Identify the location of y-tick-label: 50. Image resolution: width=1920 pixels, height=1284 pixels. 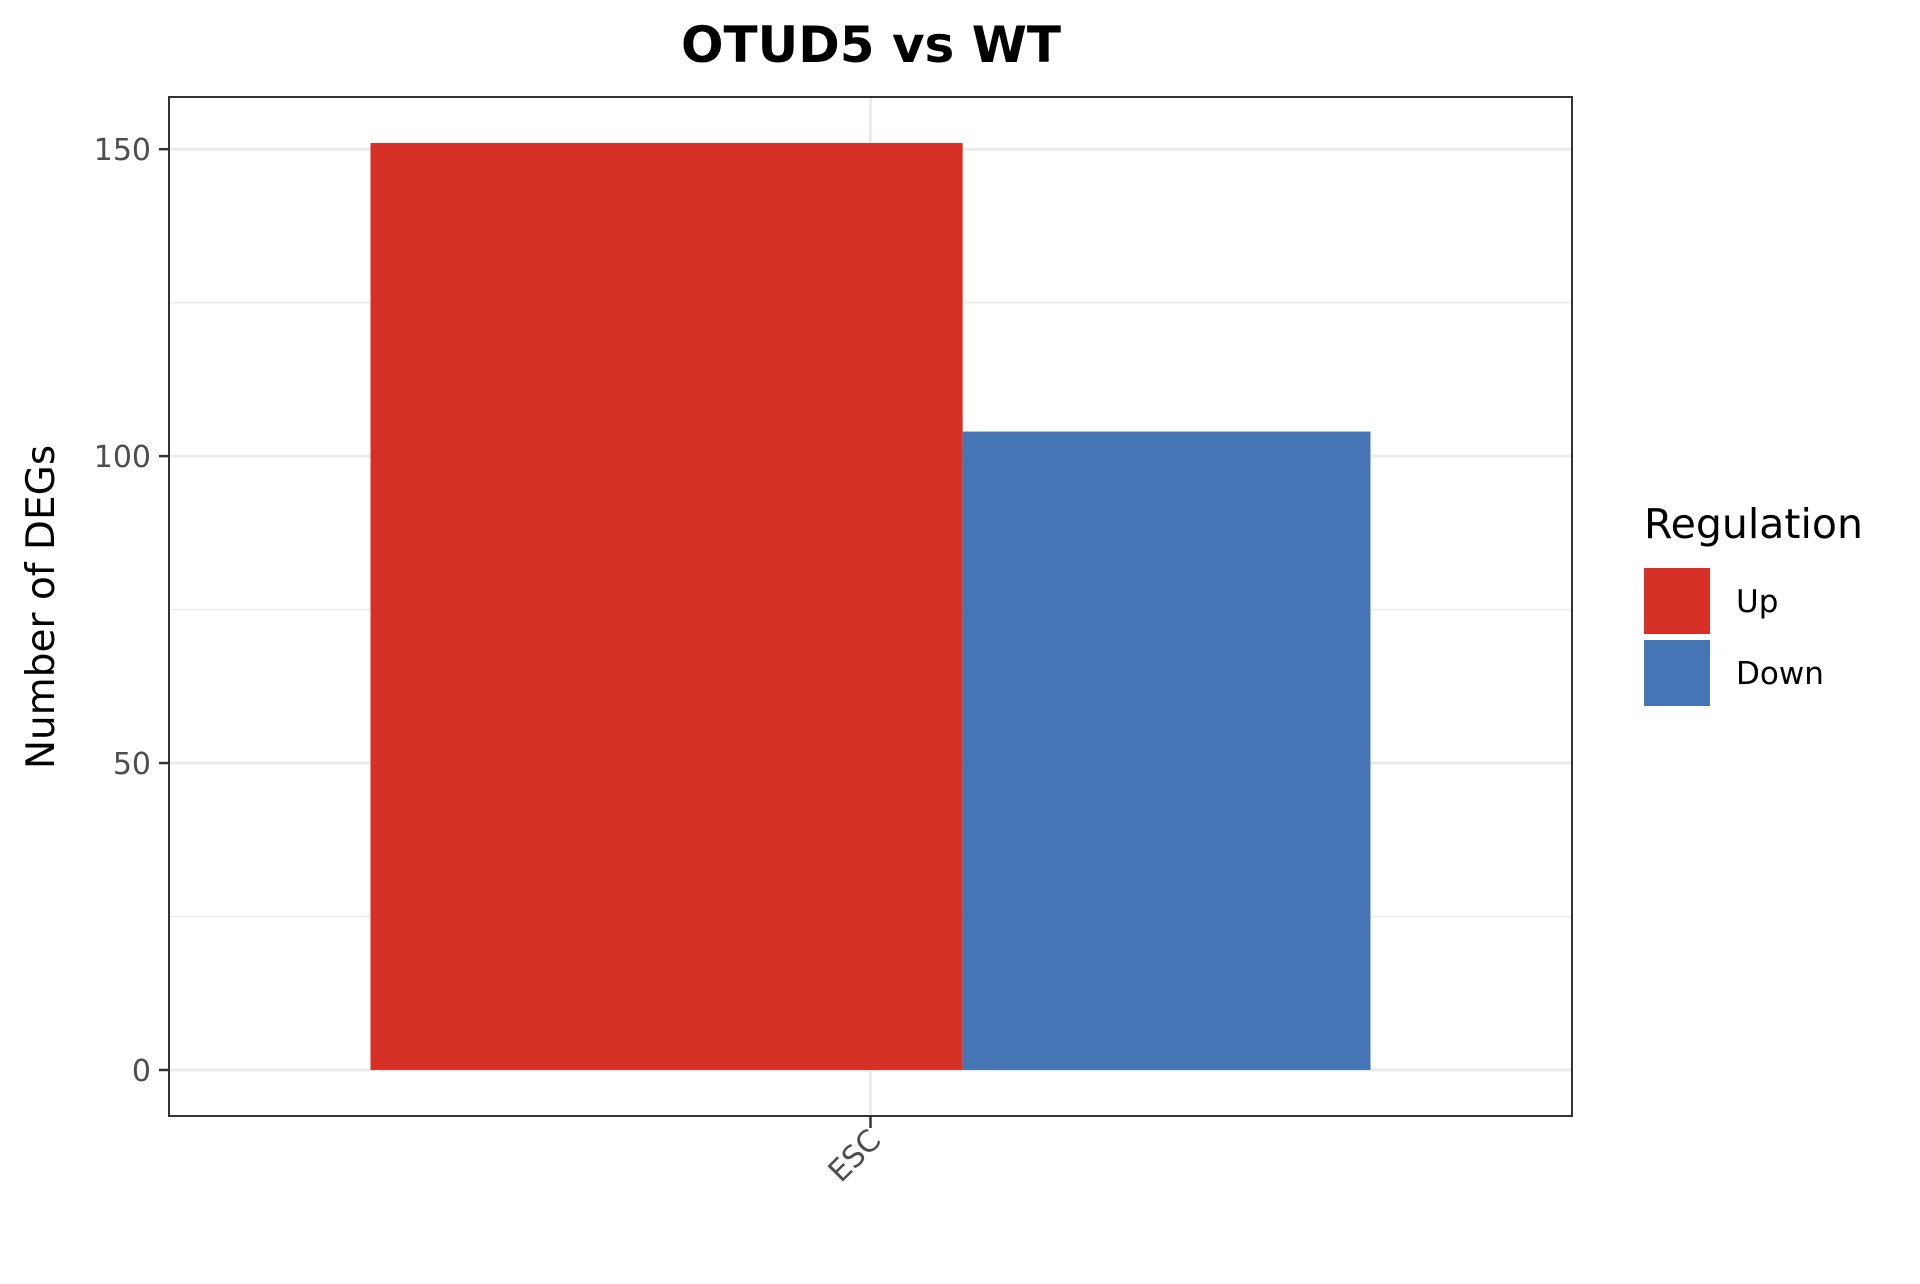
(132, 764).